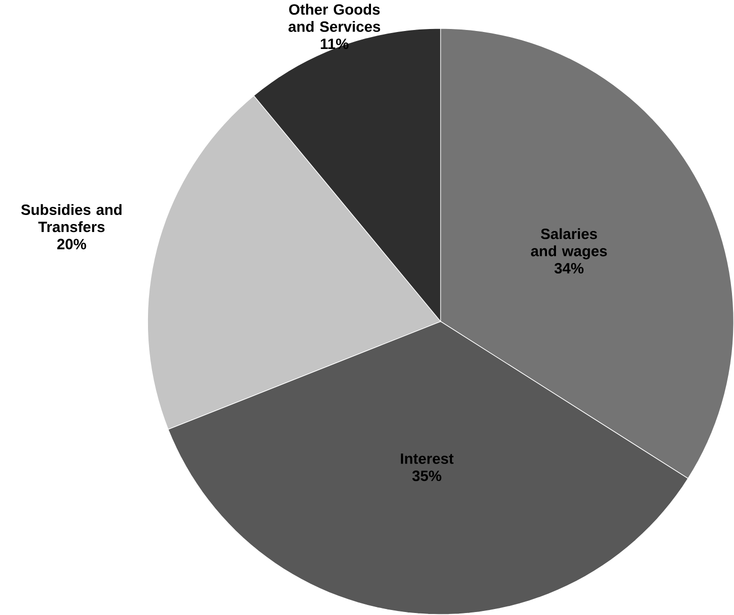 The height and width of the screenshot is (615, 734). I want to click on data-label: 20%, so click(71, 244).